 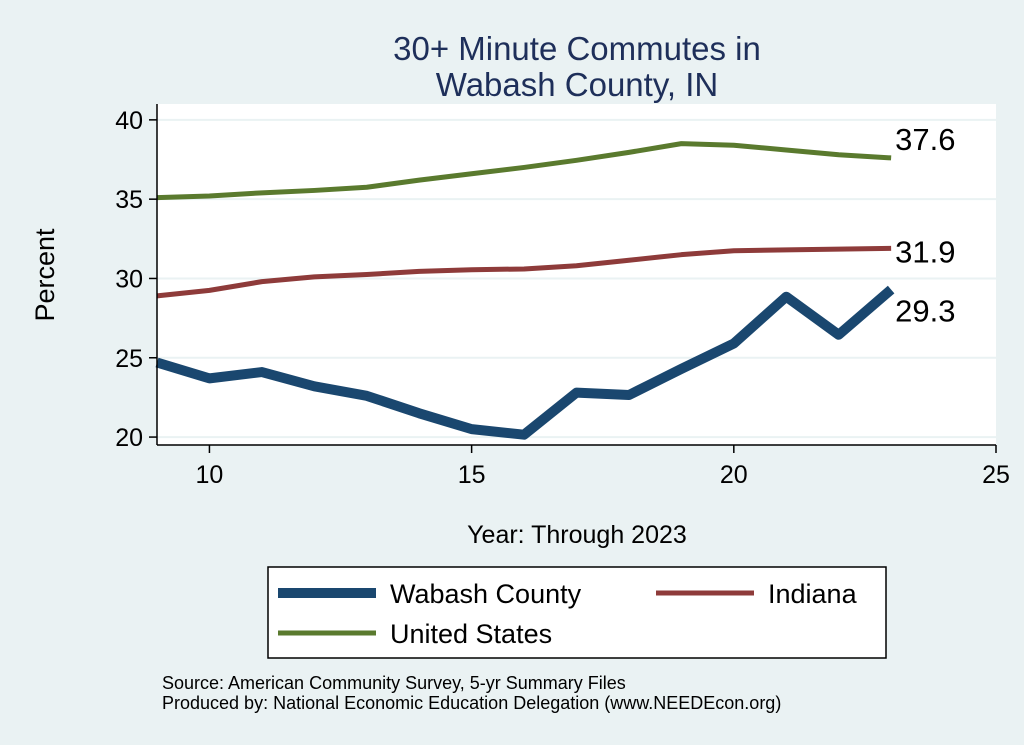 I want to click on chart-title-line-1: 30+ Minute Commutes in, so click(x=577, y=48).